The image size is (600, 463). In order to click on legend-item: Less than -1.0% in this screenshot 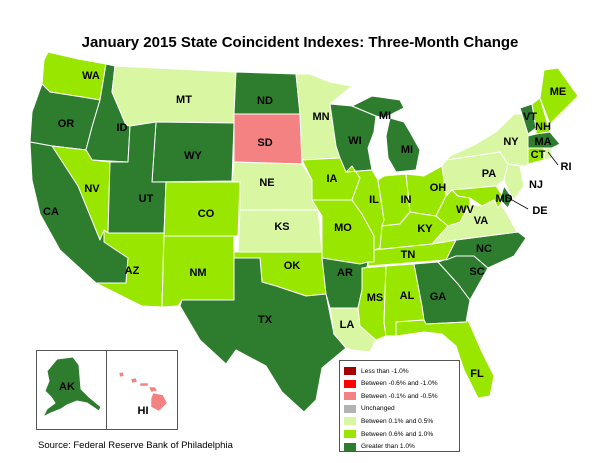, I will do `click(399, 371)`.